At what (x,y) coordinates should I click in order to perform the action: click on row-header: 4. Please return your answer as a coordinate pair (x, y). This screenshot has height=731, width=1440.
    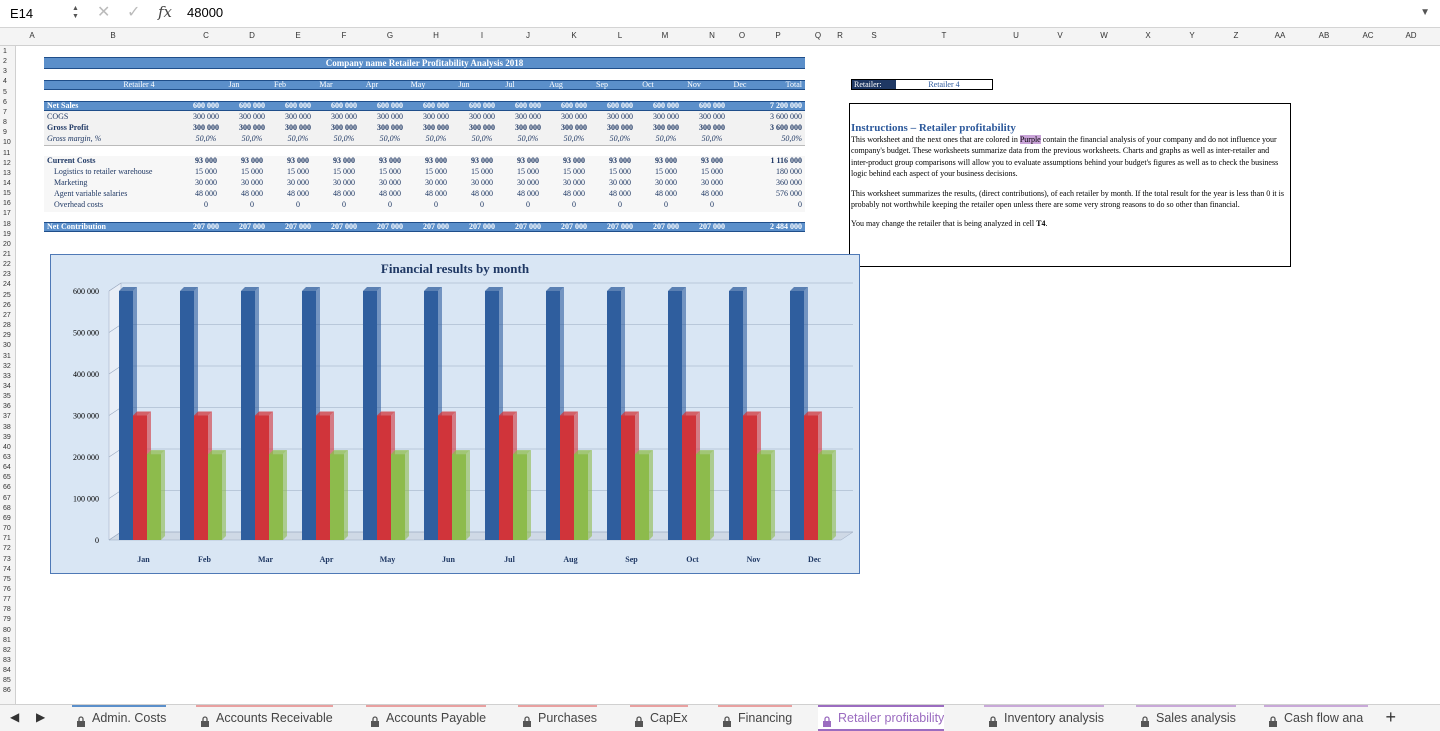
    Looking at the image, I should click on (5, 82).